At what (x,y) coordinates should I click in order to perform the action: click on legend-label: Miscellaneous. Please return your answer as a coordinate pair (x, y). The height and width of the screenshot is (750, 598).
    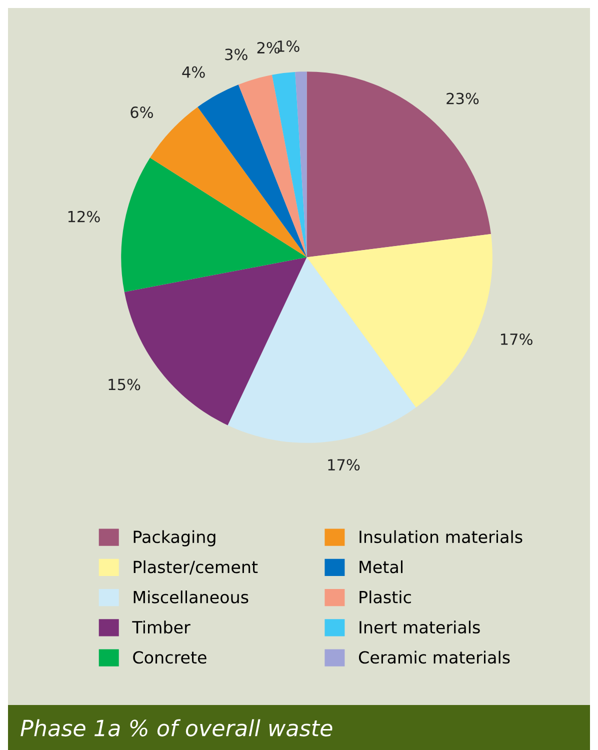
    Looking at the image, I should click on (191, 597).